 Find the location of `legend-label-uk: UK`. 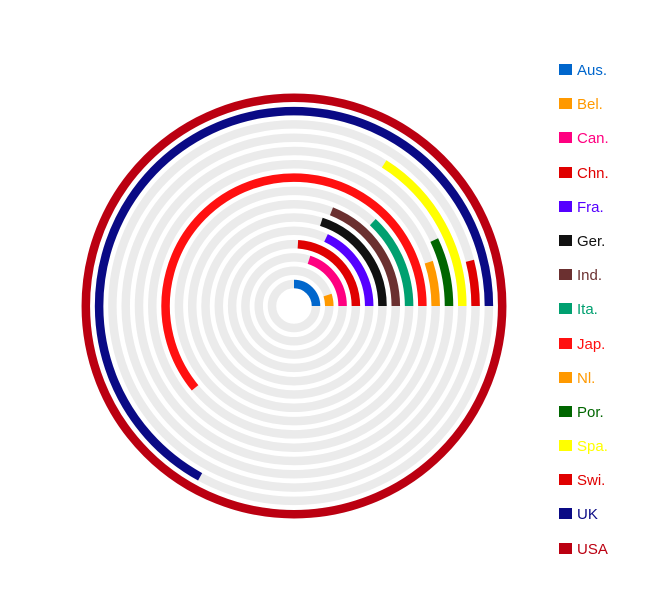

legend-label-uk: UK is located at coordinates (587, 515).